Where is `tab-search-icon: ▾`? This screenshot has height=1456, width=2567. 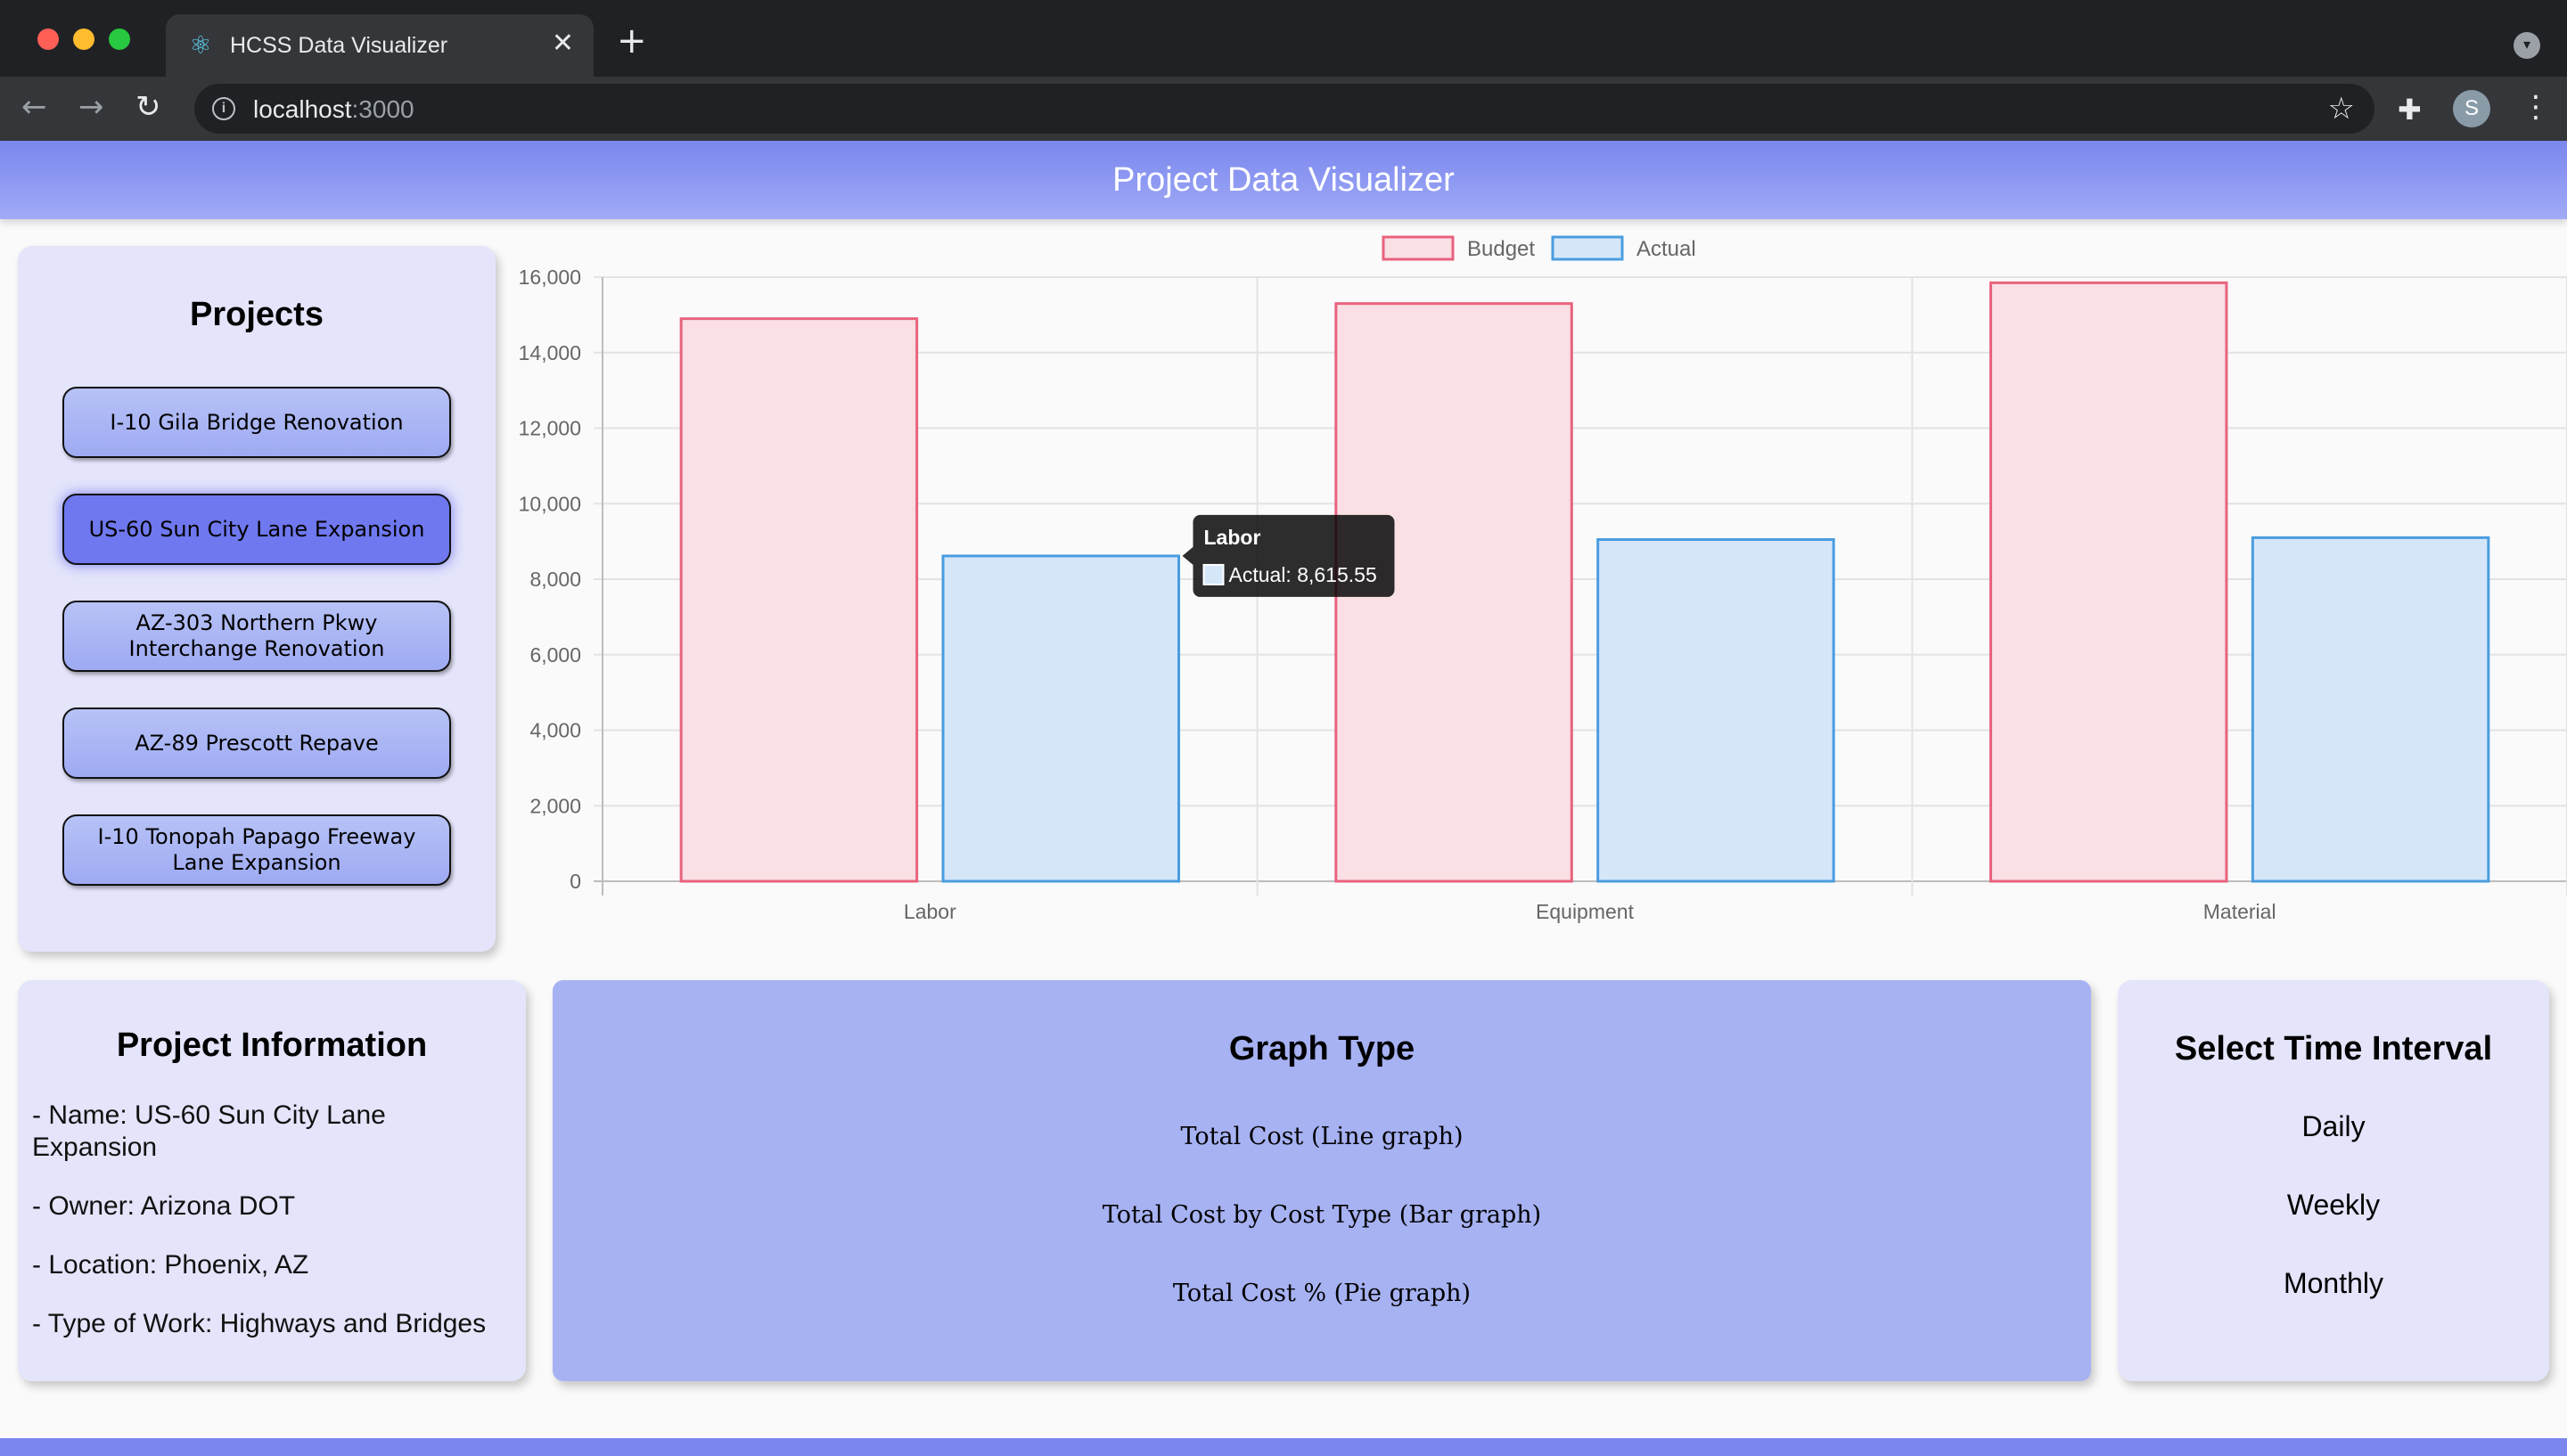 tab-search-icon: ▾ is located at coordinates (2527, 45).